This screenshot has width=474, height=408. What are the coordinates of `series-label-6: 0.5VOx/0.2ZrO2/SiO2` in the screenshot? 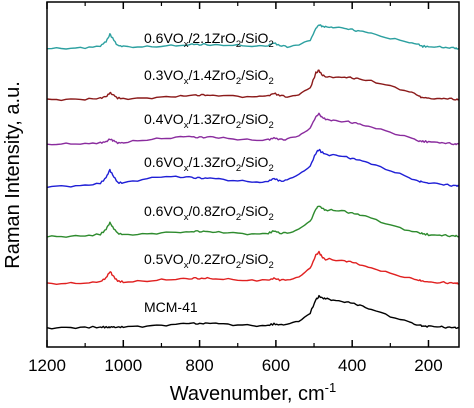 It's located at (209, 261).